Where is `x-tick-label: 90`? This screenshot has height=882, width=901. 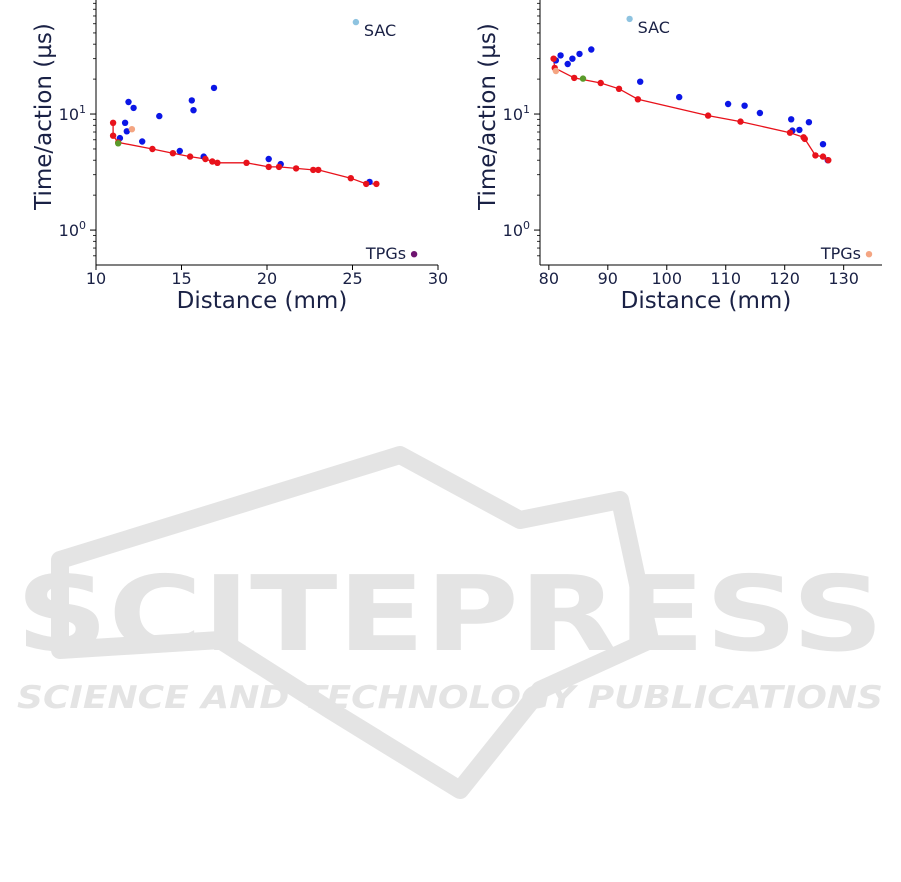 x-tick-label: 90 is located at coordinates (608, 278).